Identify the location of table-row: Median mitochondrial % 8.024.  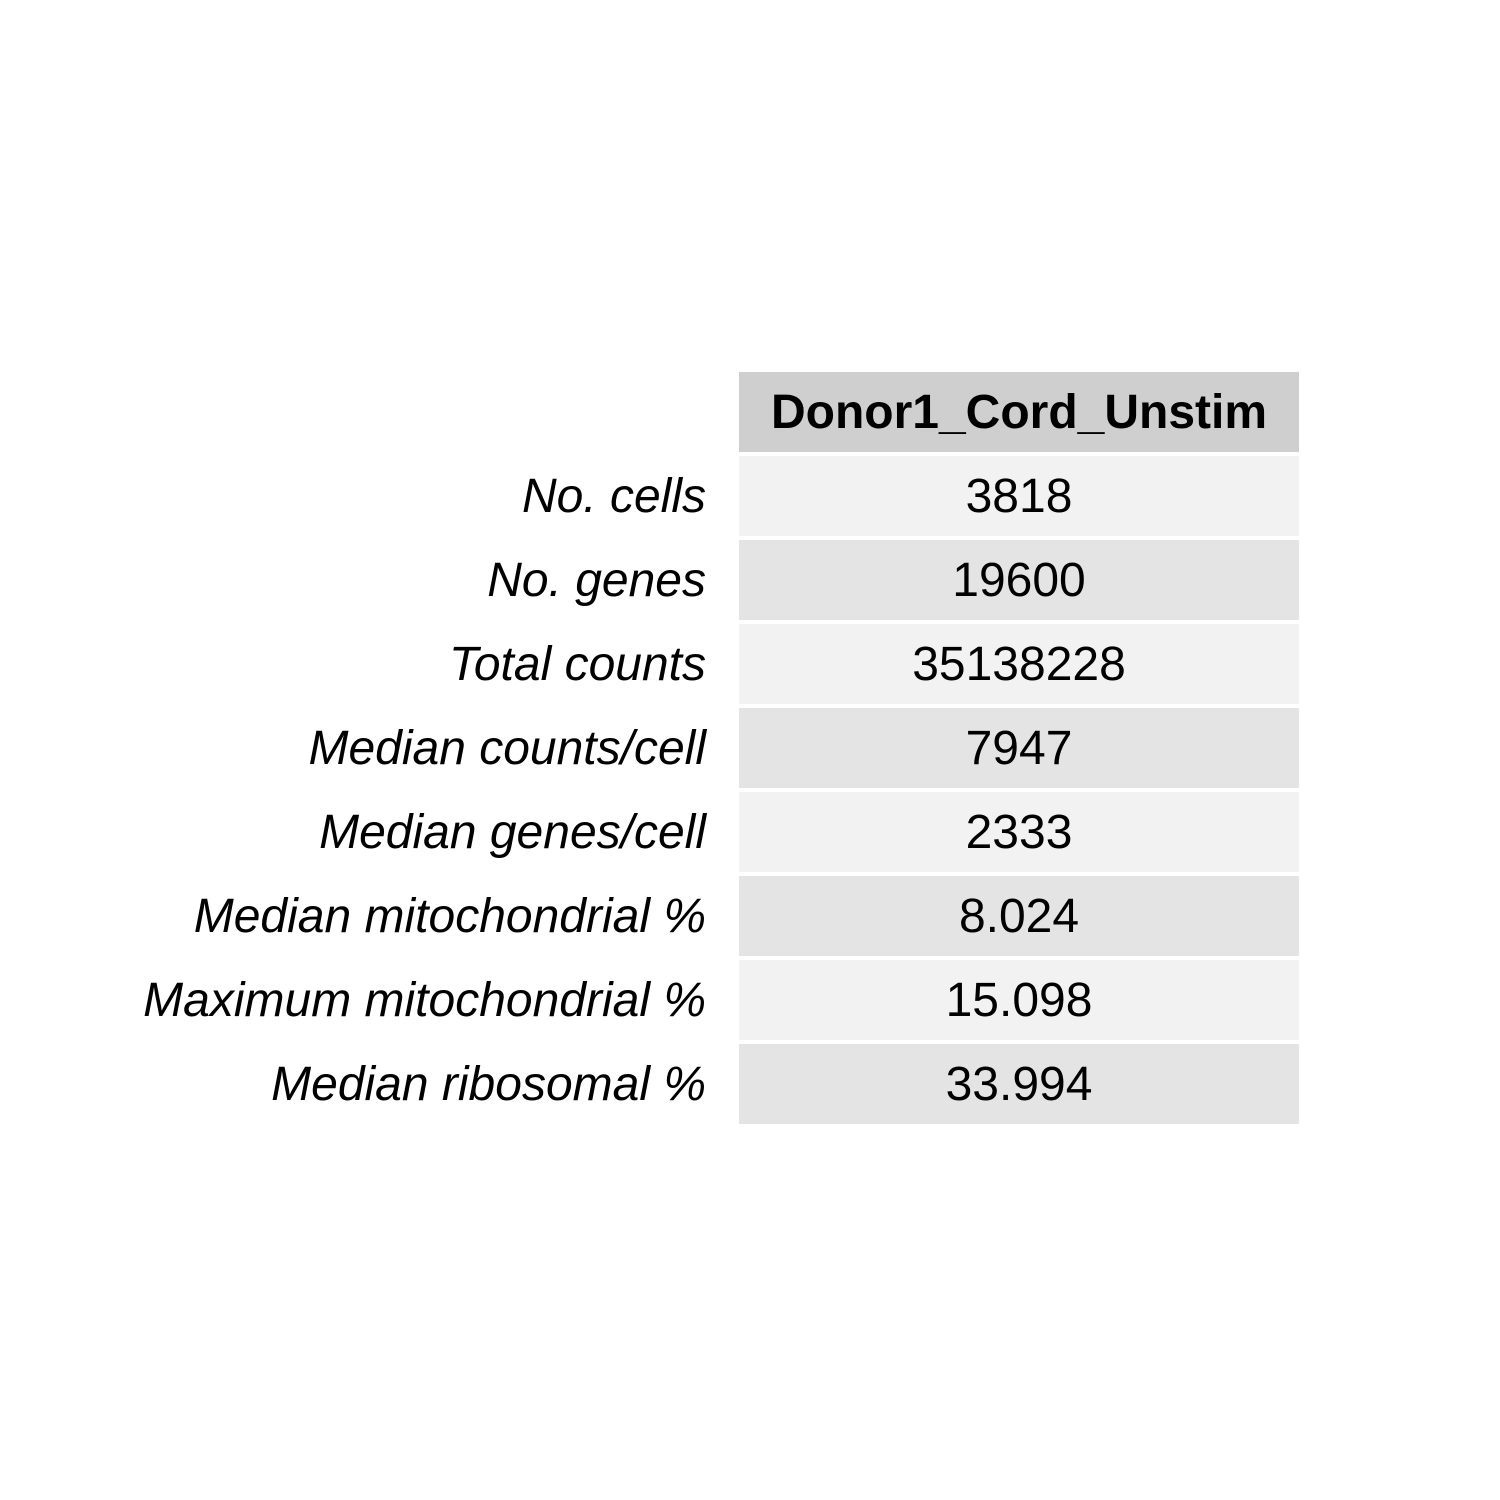
(750, 916).